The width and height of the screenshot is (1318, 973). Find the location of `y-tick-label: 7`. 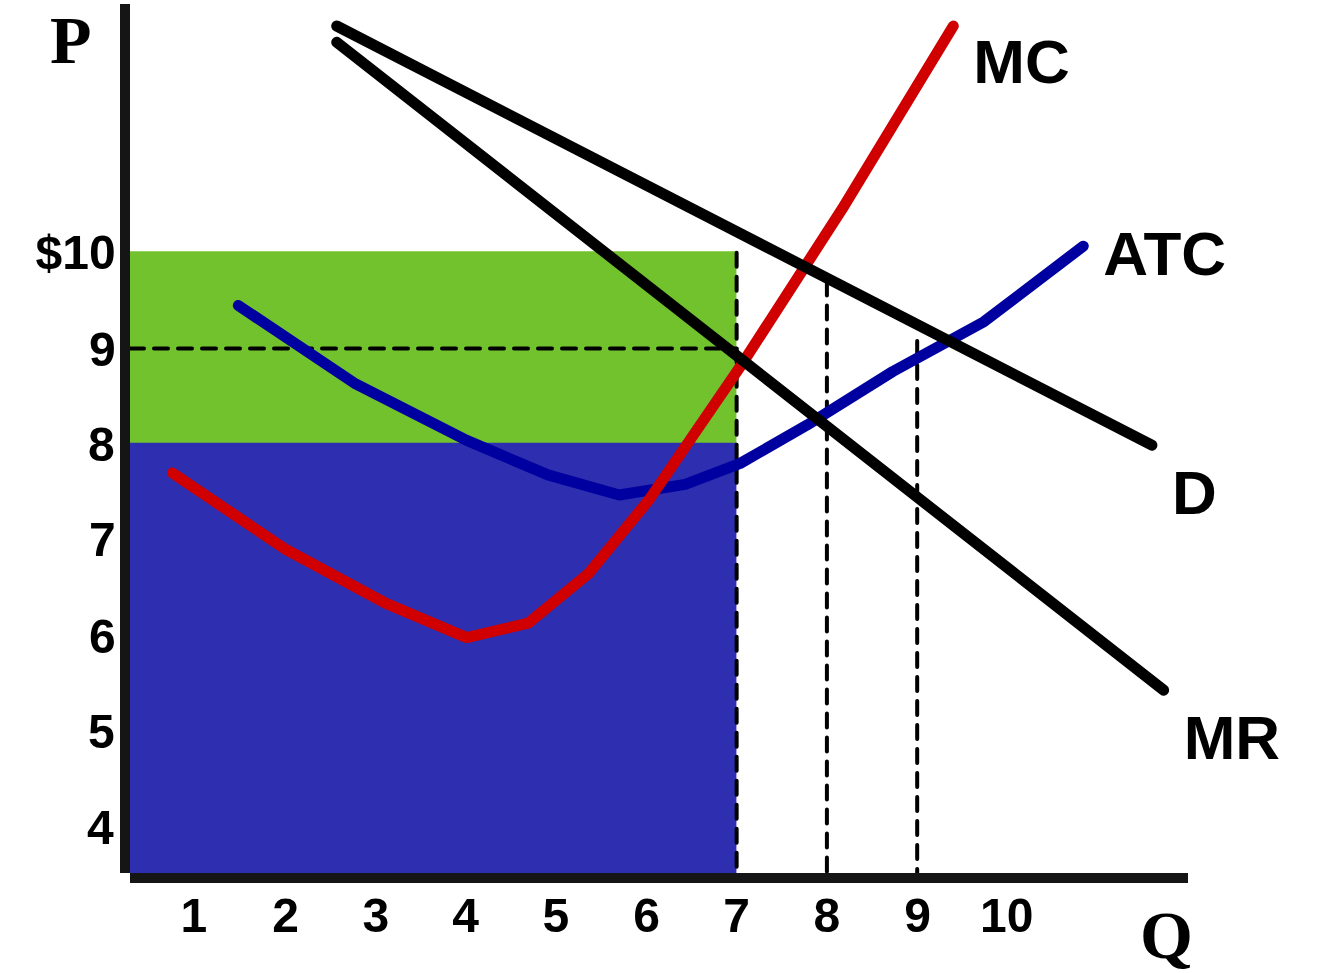

y-tick-label: 7 is located at coordinates (102, 540).